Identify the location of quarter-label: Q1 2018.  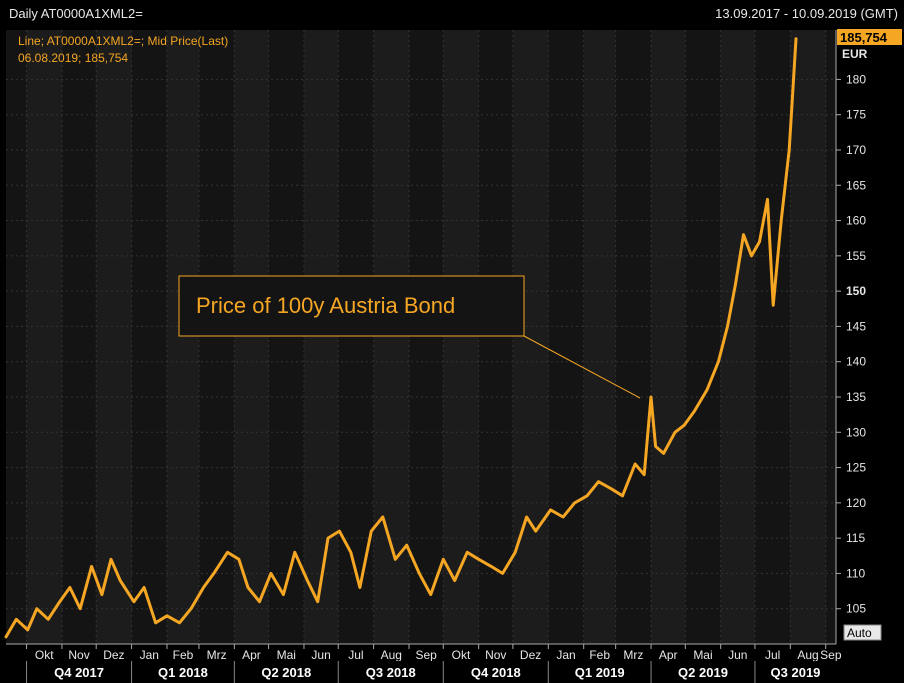
(183, 672).